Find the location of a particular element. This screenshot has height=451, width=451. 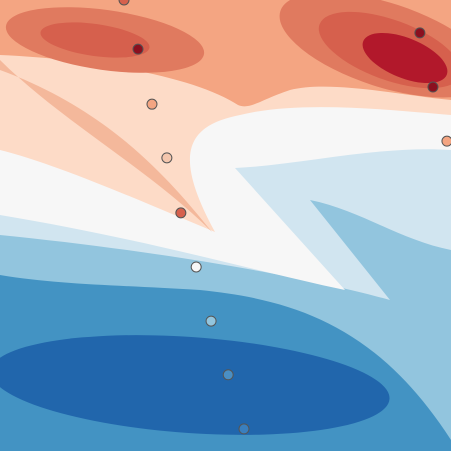

band-deep-red-left is located at coordinates (95, 40).